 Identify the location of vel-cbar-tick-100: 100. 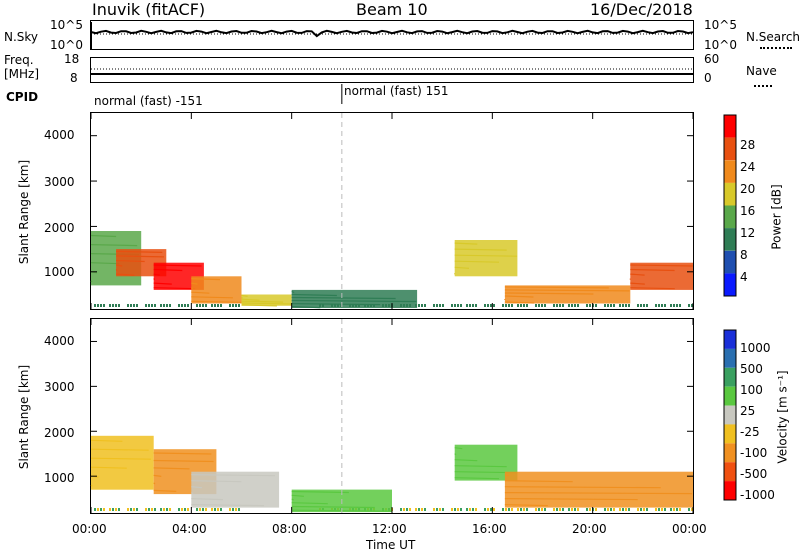
(751, 390).